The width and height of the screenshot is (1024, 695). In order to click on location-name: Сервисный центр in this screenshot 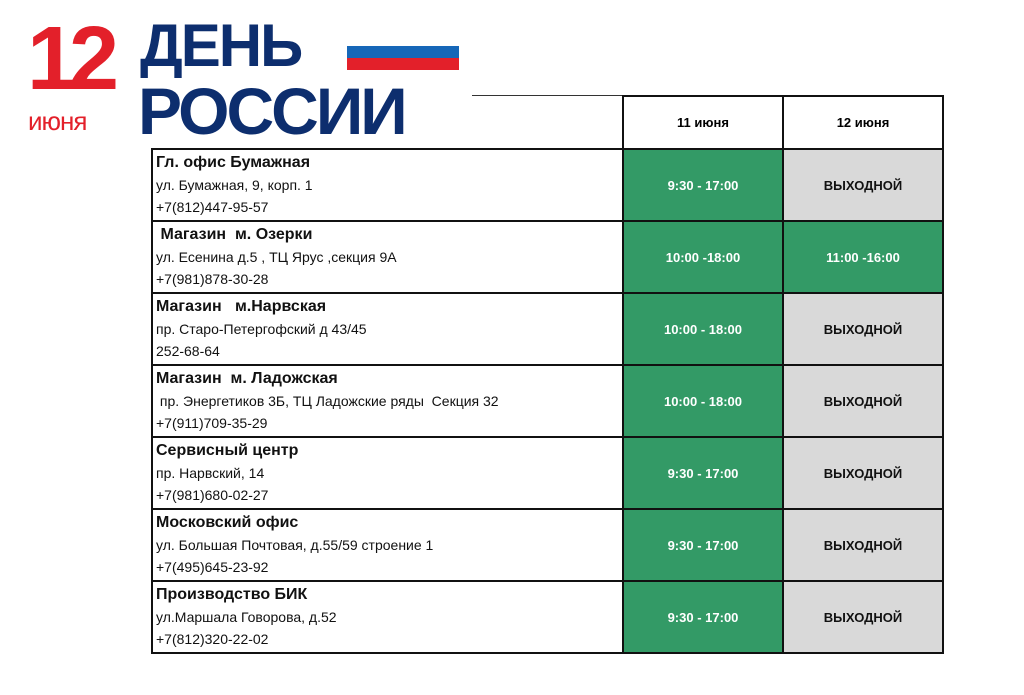, I will do `click(227, 450)`.